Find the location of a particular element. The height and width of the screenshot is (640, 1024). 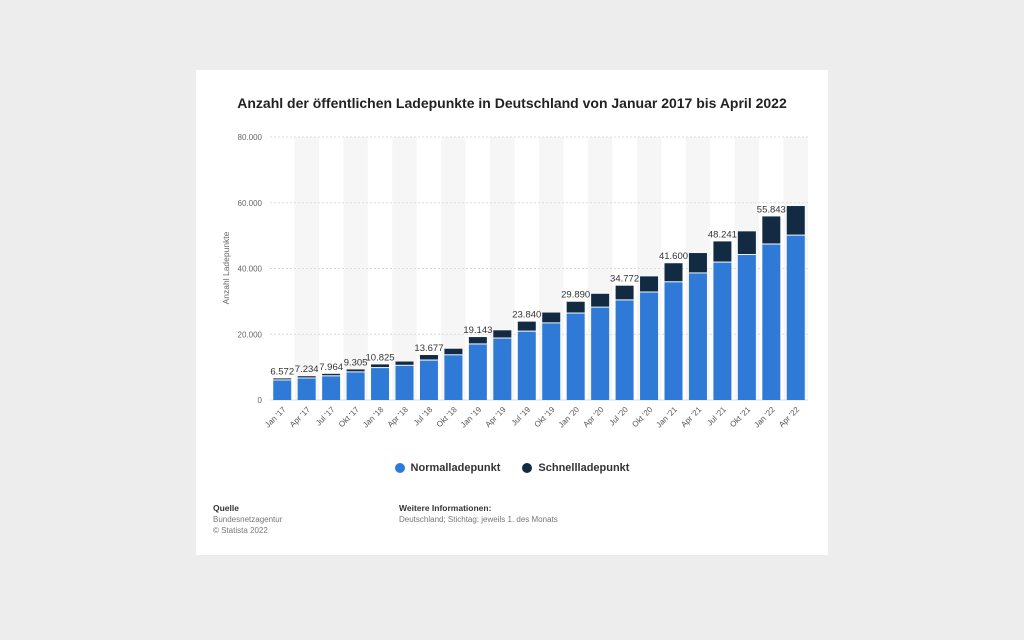

x-tick-label: Jul '17 is located at coordinates (325, 416).